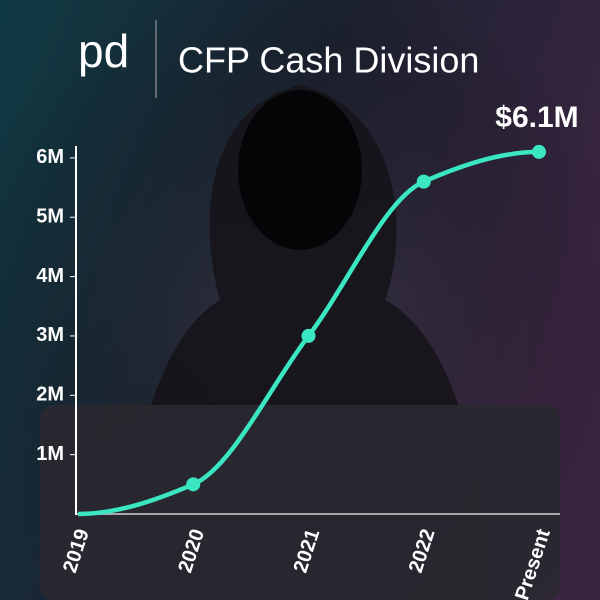 The image size is (600, 600). What do you see at coordinates (50, 335) in the screenshot?
I see `y-tick-label: 3M` at bounding box center [50, 335].